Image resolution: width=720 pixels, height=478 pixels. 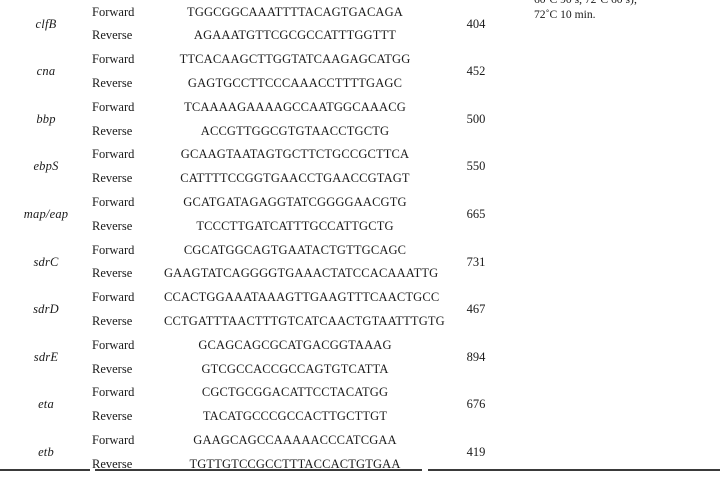 I want to click on gene-name-cell: map/eap, so click(x=46, y=213).